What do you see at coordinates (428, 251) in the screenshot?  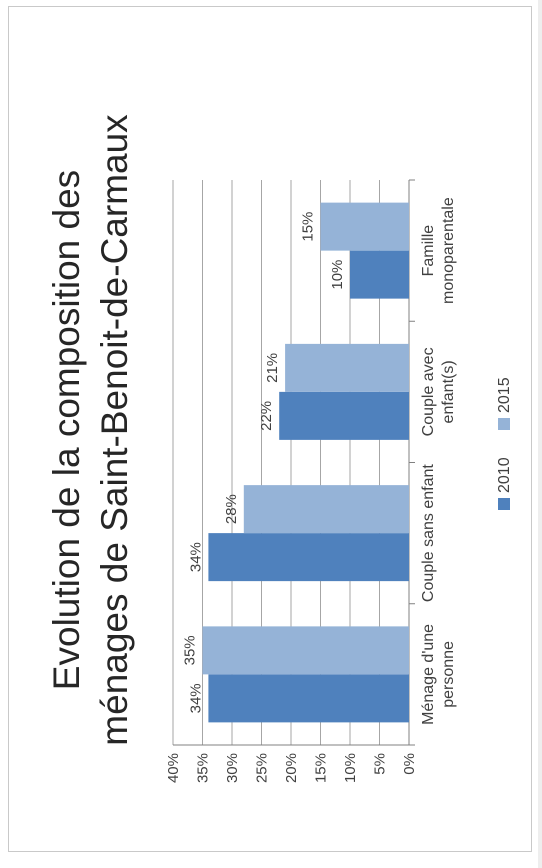 I see `category-label: Famille` at bounding box center [428, 251].